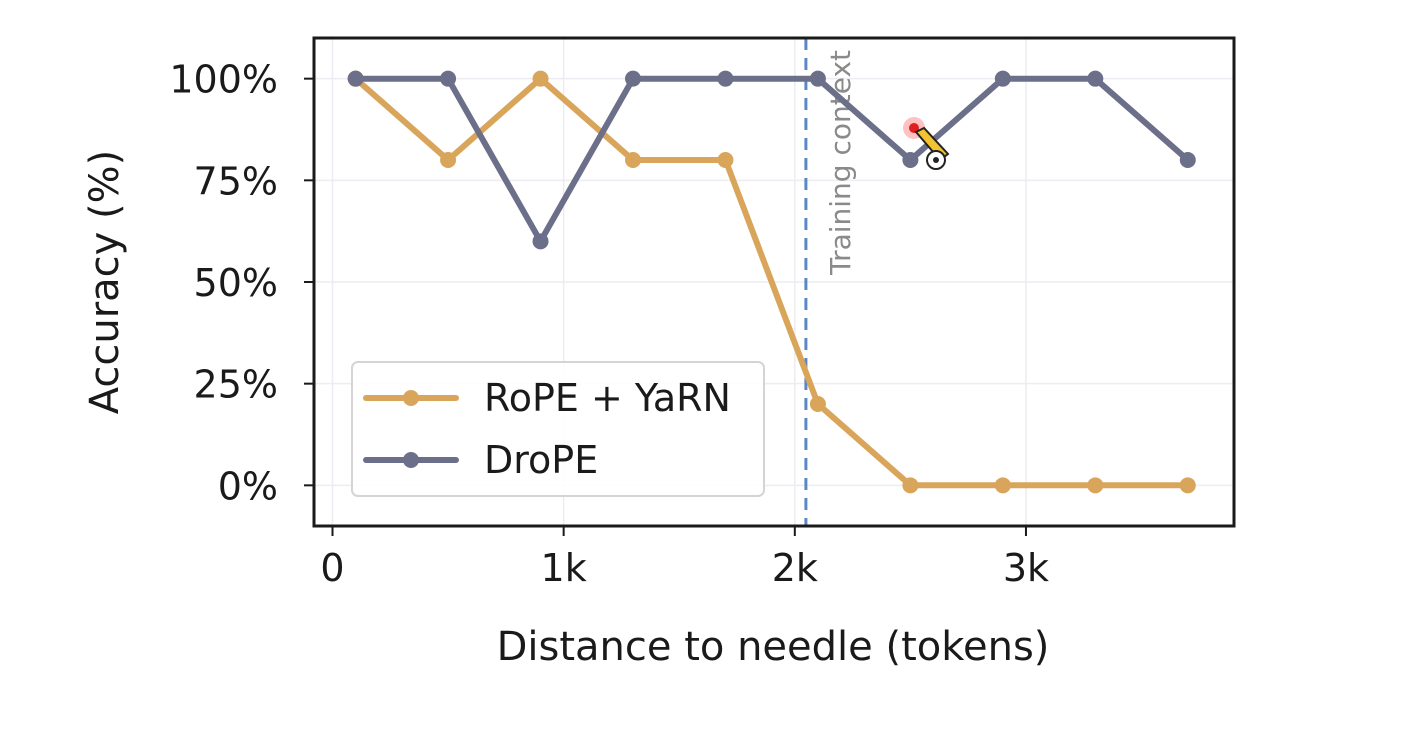 The image size is (1408, 730). I want to click on x-axis-label: Distance to needle (tokens), so click(773, 647).